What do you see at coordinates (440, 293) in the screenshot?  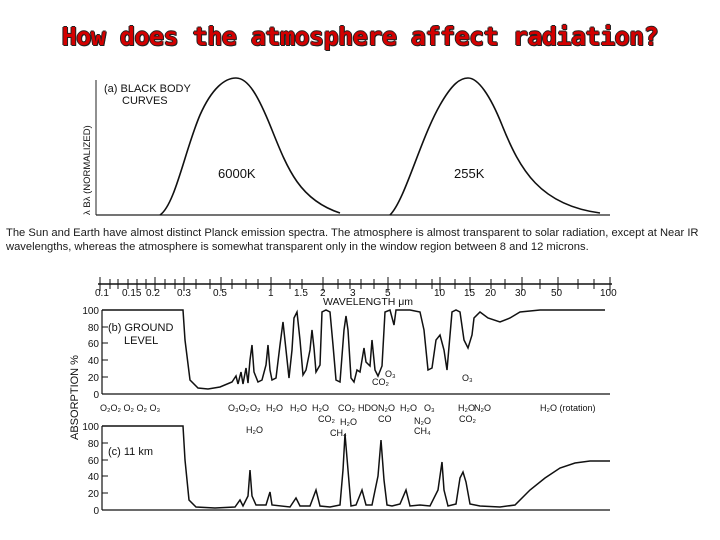 I see `tick-label: 10` at bounding box center [440, 293].